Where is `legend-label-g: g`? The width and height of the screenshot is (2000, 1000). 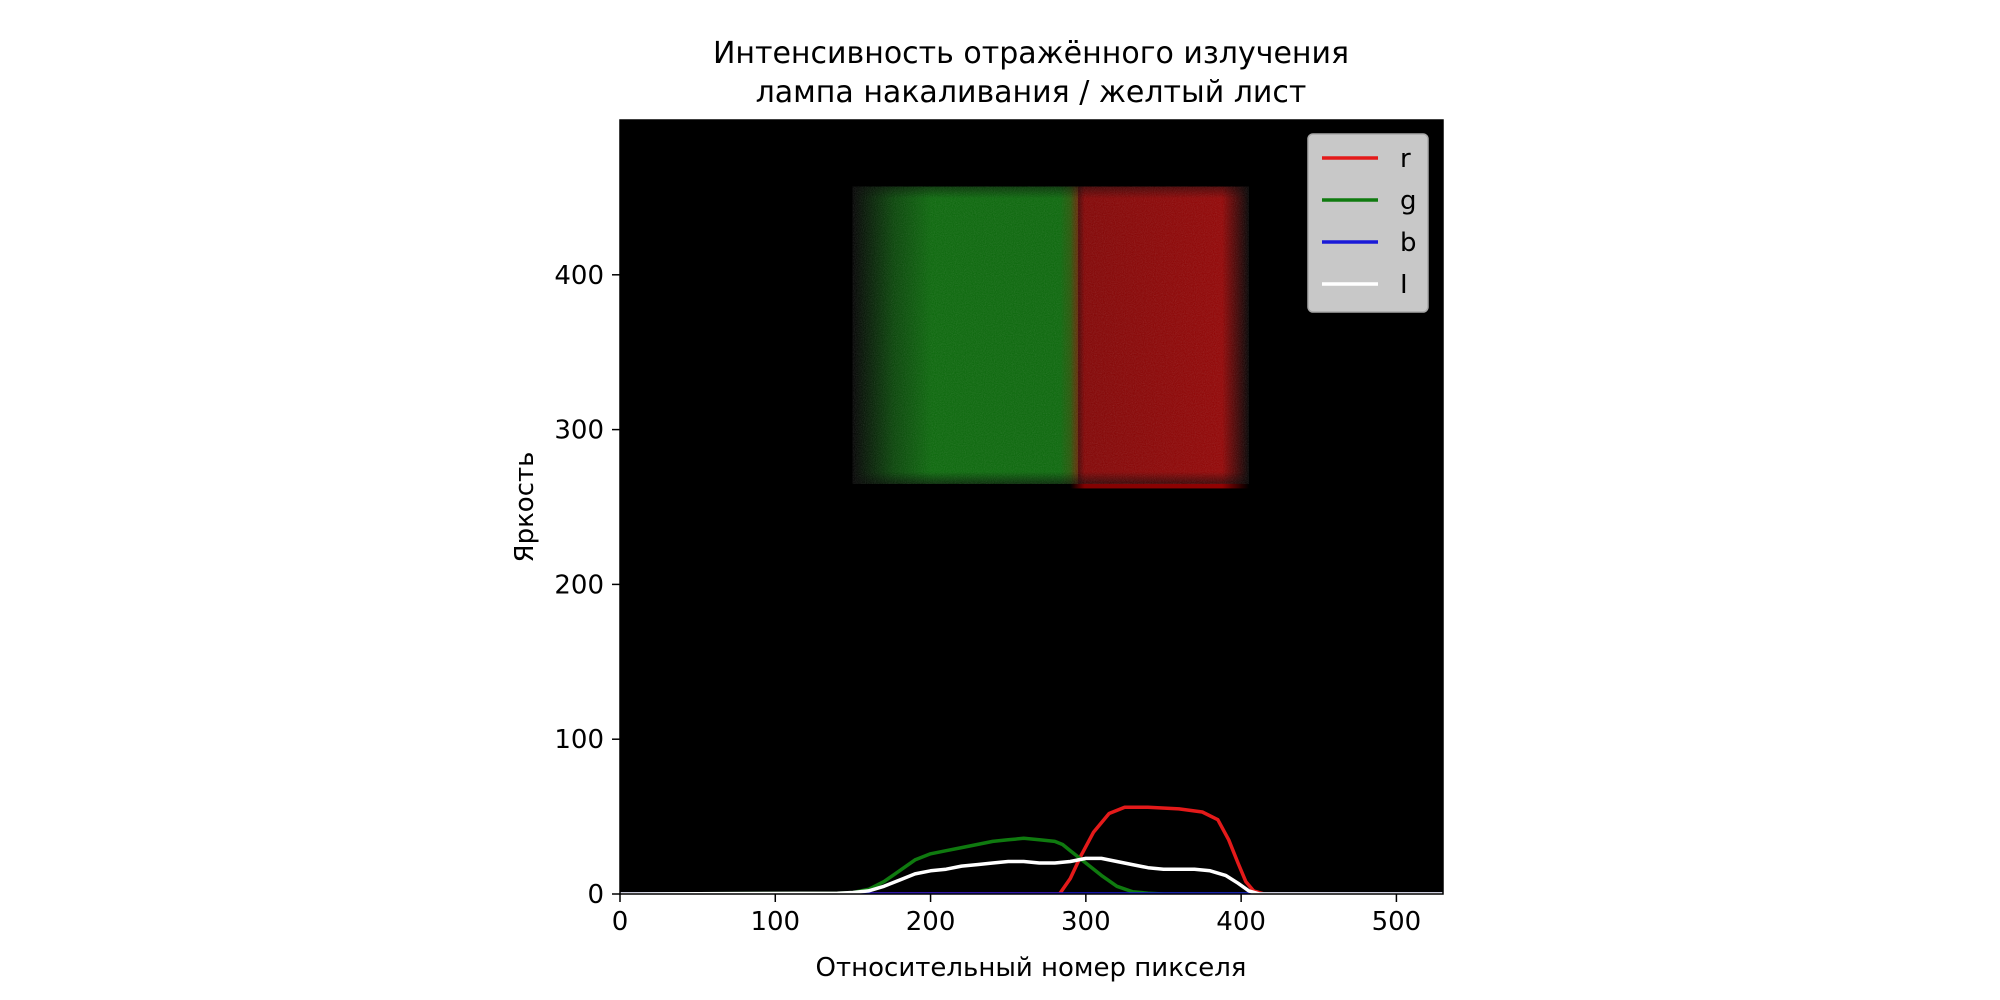 legend-label-g: g is located at coordinates (1408, 201).